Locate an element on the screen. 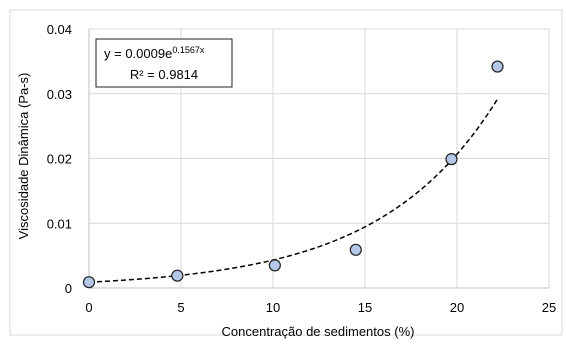 The height and width of the screenshot is (345, 566). equation-box: y = 0.0009e0.1567x R² = 0.9814 is located at coordinates (164, 63).